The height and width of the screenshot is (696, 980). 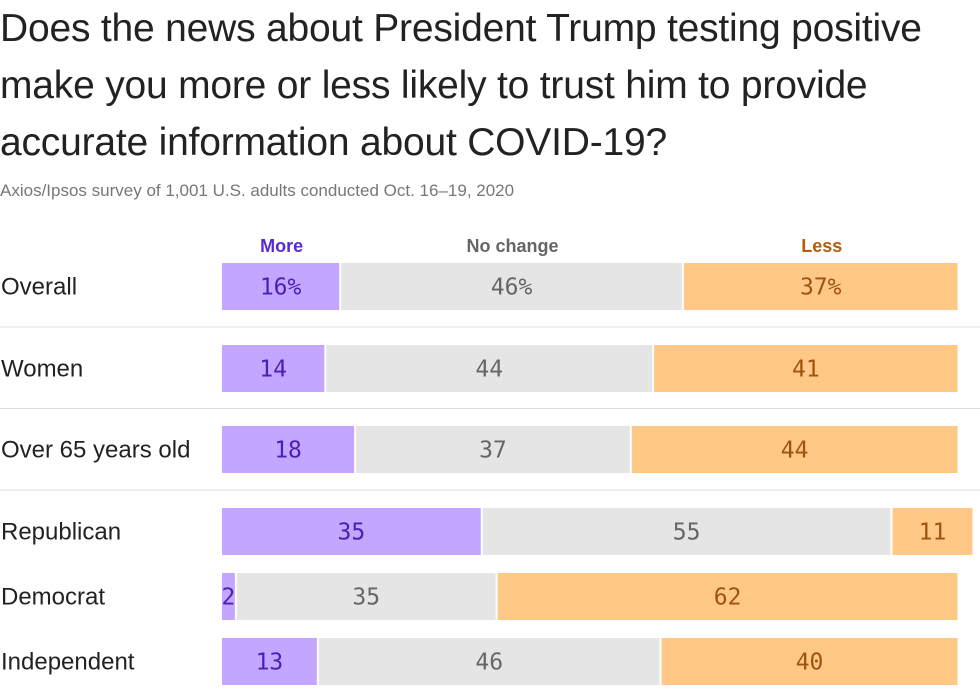 I want to click on data-label-more: 35, so click(x=352, y=533).